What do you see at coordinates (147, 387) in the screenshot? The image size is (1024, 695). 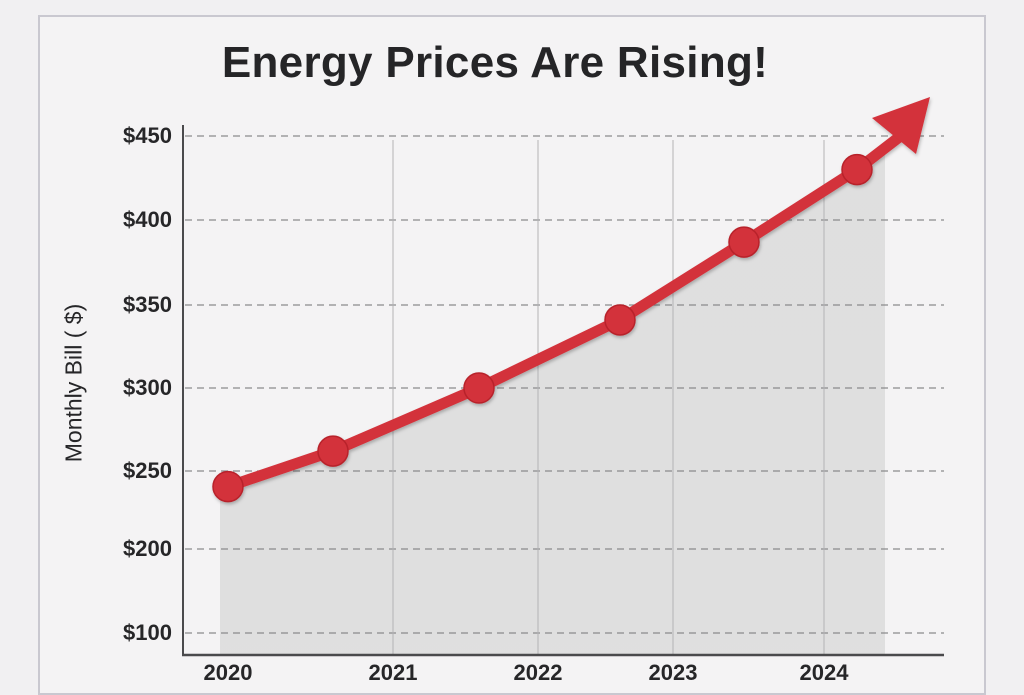 I see `y-tick-label: $300` at bounding box center [147, 387].